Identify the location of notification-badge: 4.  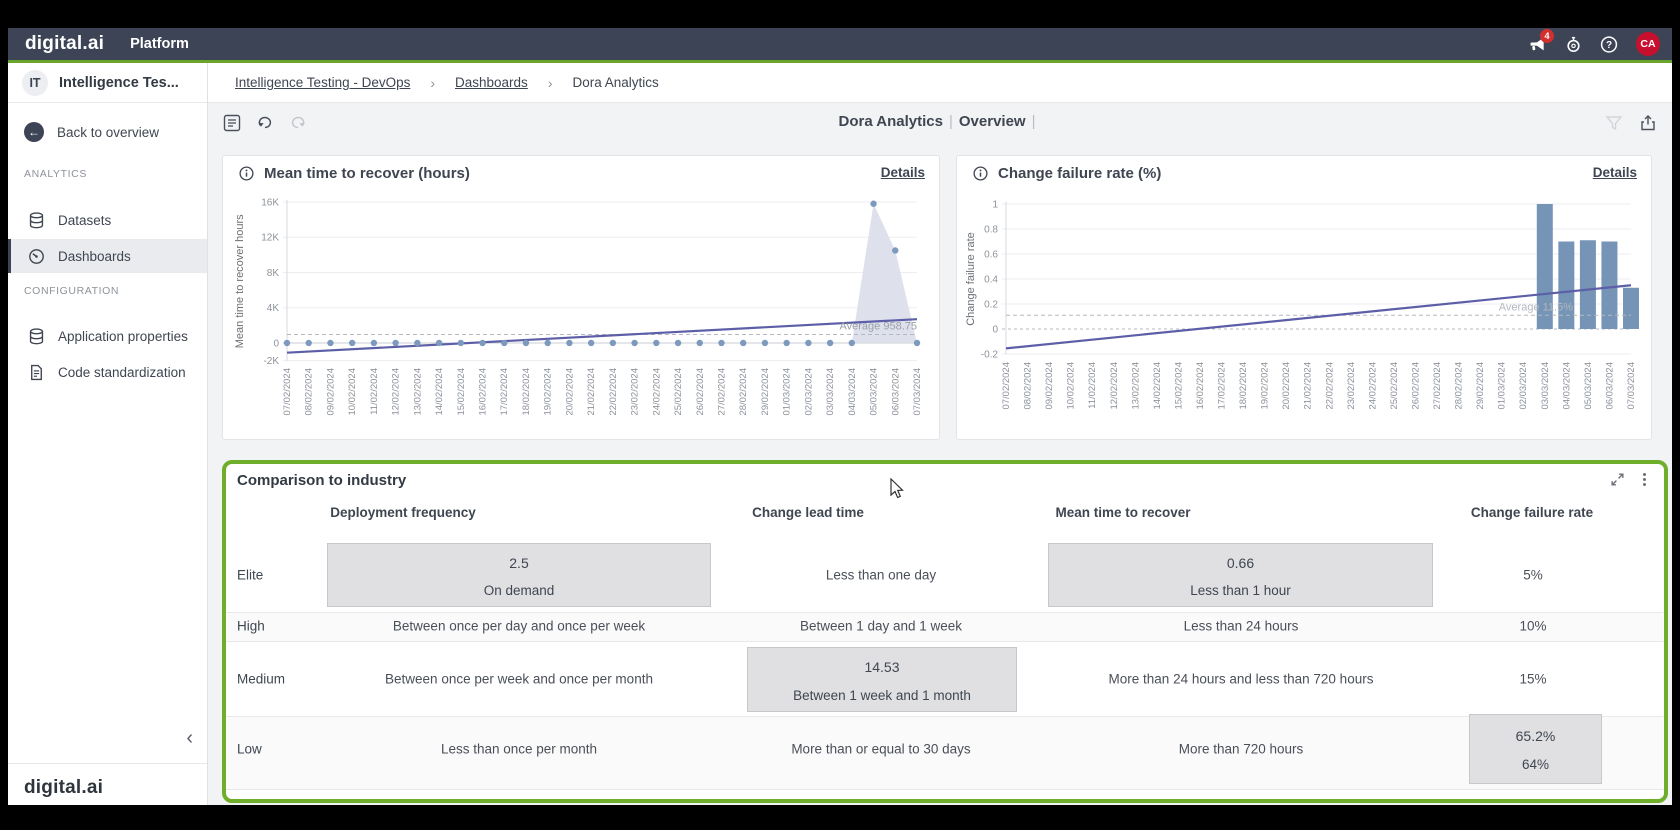
(1547, 36).